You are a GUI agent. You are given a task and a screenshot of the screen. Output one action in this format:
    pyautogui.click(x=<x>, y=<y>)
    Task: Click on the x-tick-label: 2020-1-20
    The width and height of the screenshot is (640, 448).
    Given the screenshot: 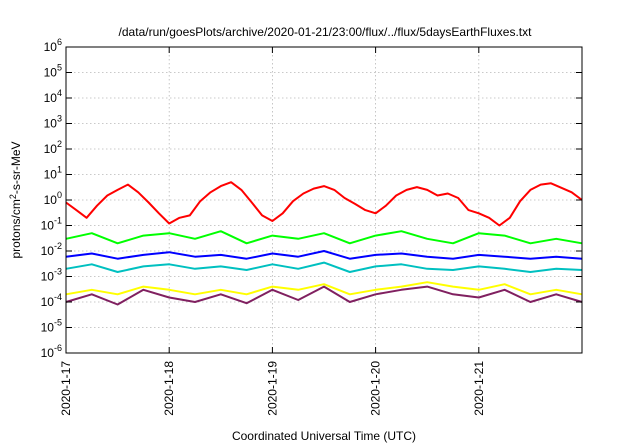 What is the action you would take?
    pyautogui.click(x=376, y=388)
    